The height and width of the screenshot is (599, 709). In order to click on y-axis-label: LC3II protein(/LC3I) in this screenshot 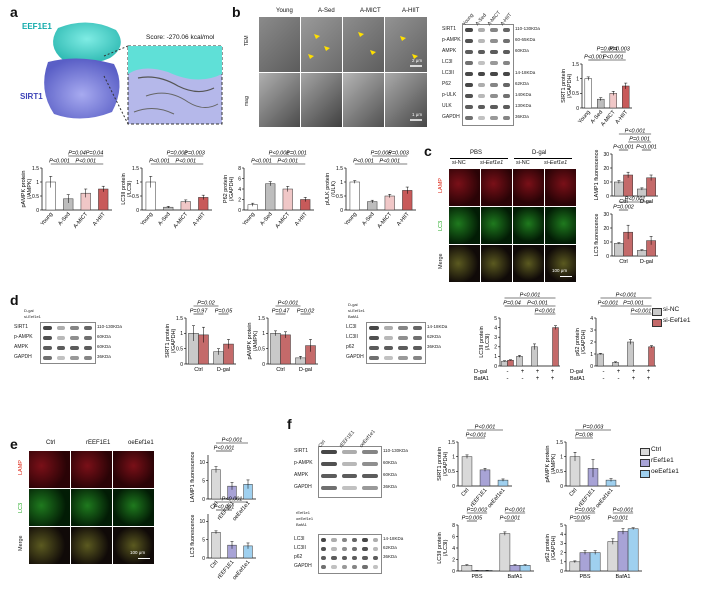, I will do `click(127, 189)`.